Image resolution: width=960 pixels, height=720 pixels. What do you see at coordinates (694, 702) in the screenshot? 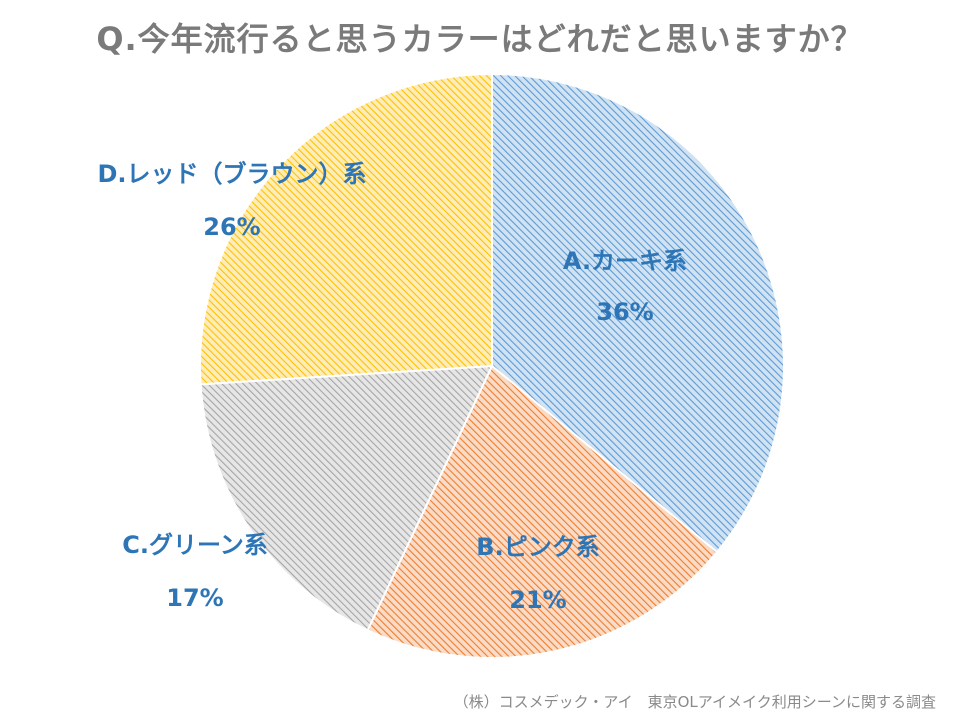
I see `source-note: （株）コスメデック・アイ 東京OLアイメイク利用シーンに関する調査` at bounding box center [694, 702].